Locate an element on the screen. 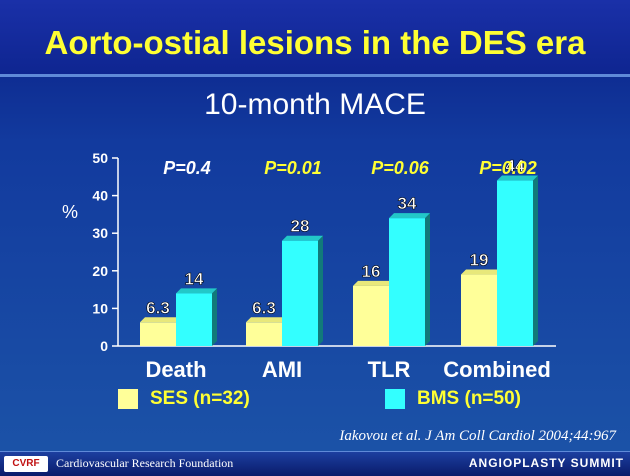 The height and width of the screenshot is (476, 630). data-label: 34 is located at coordinates (407, 203).